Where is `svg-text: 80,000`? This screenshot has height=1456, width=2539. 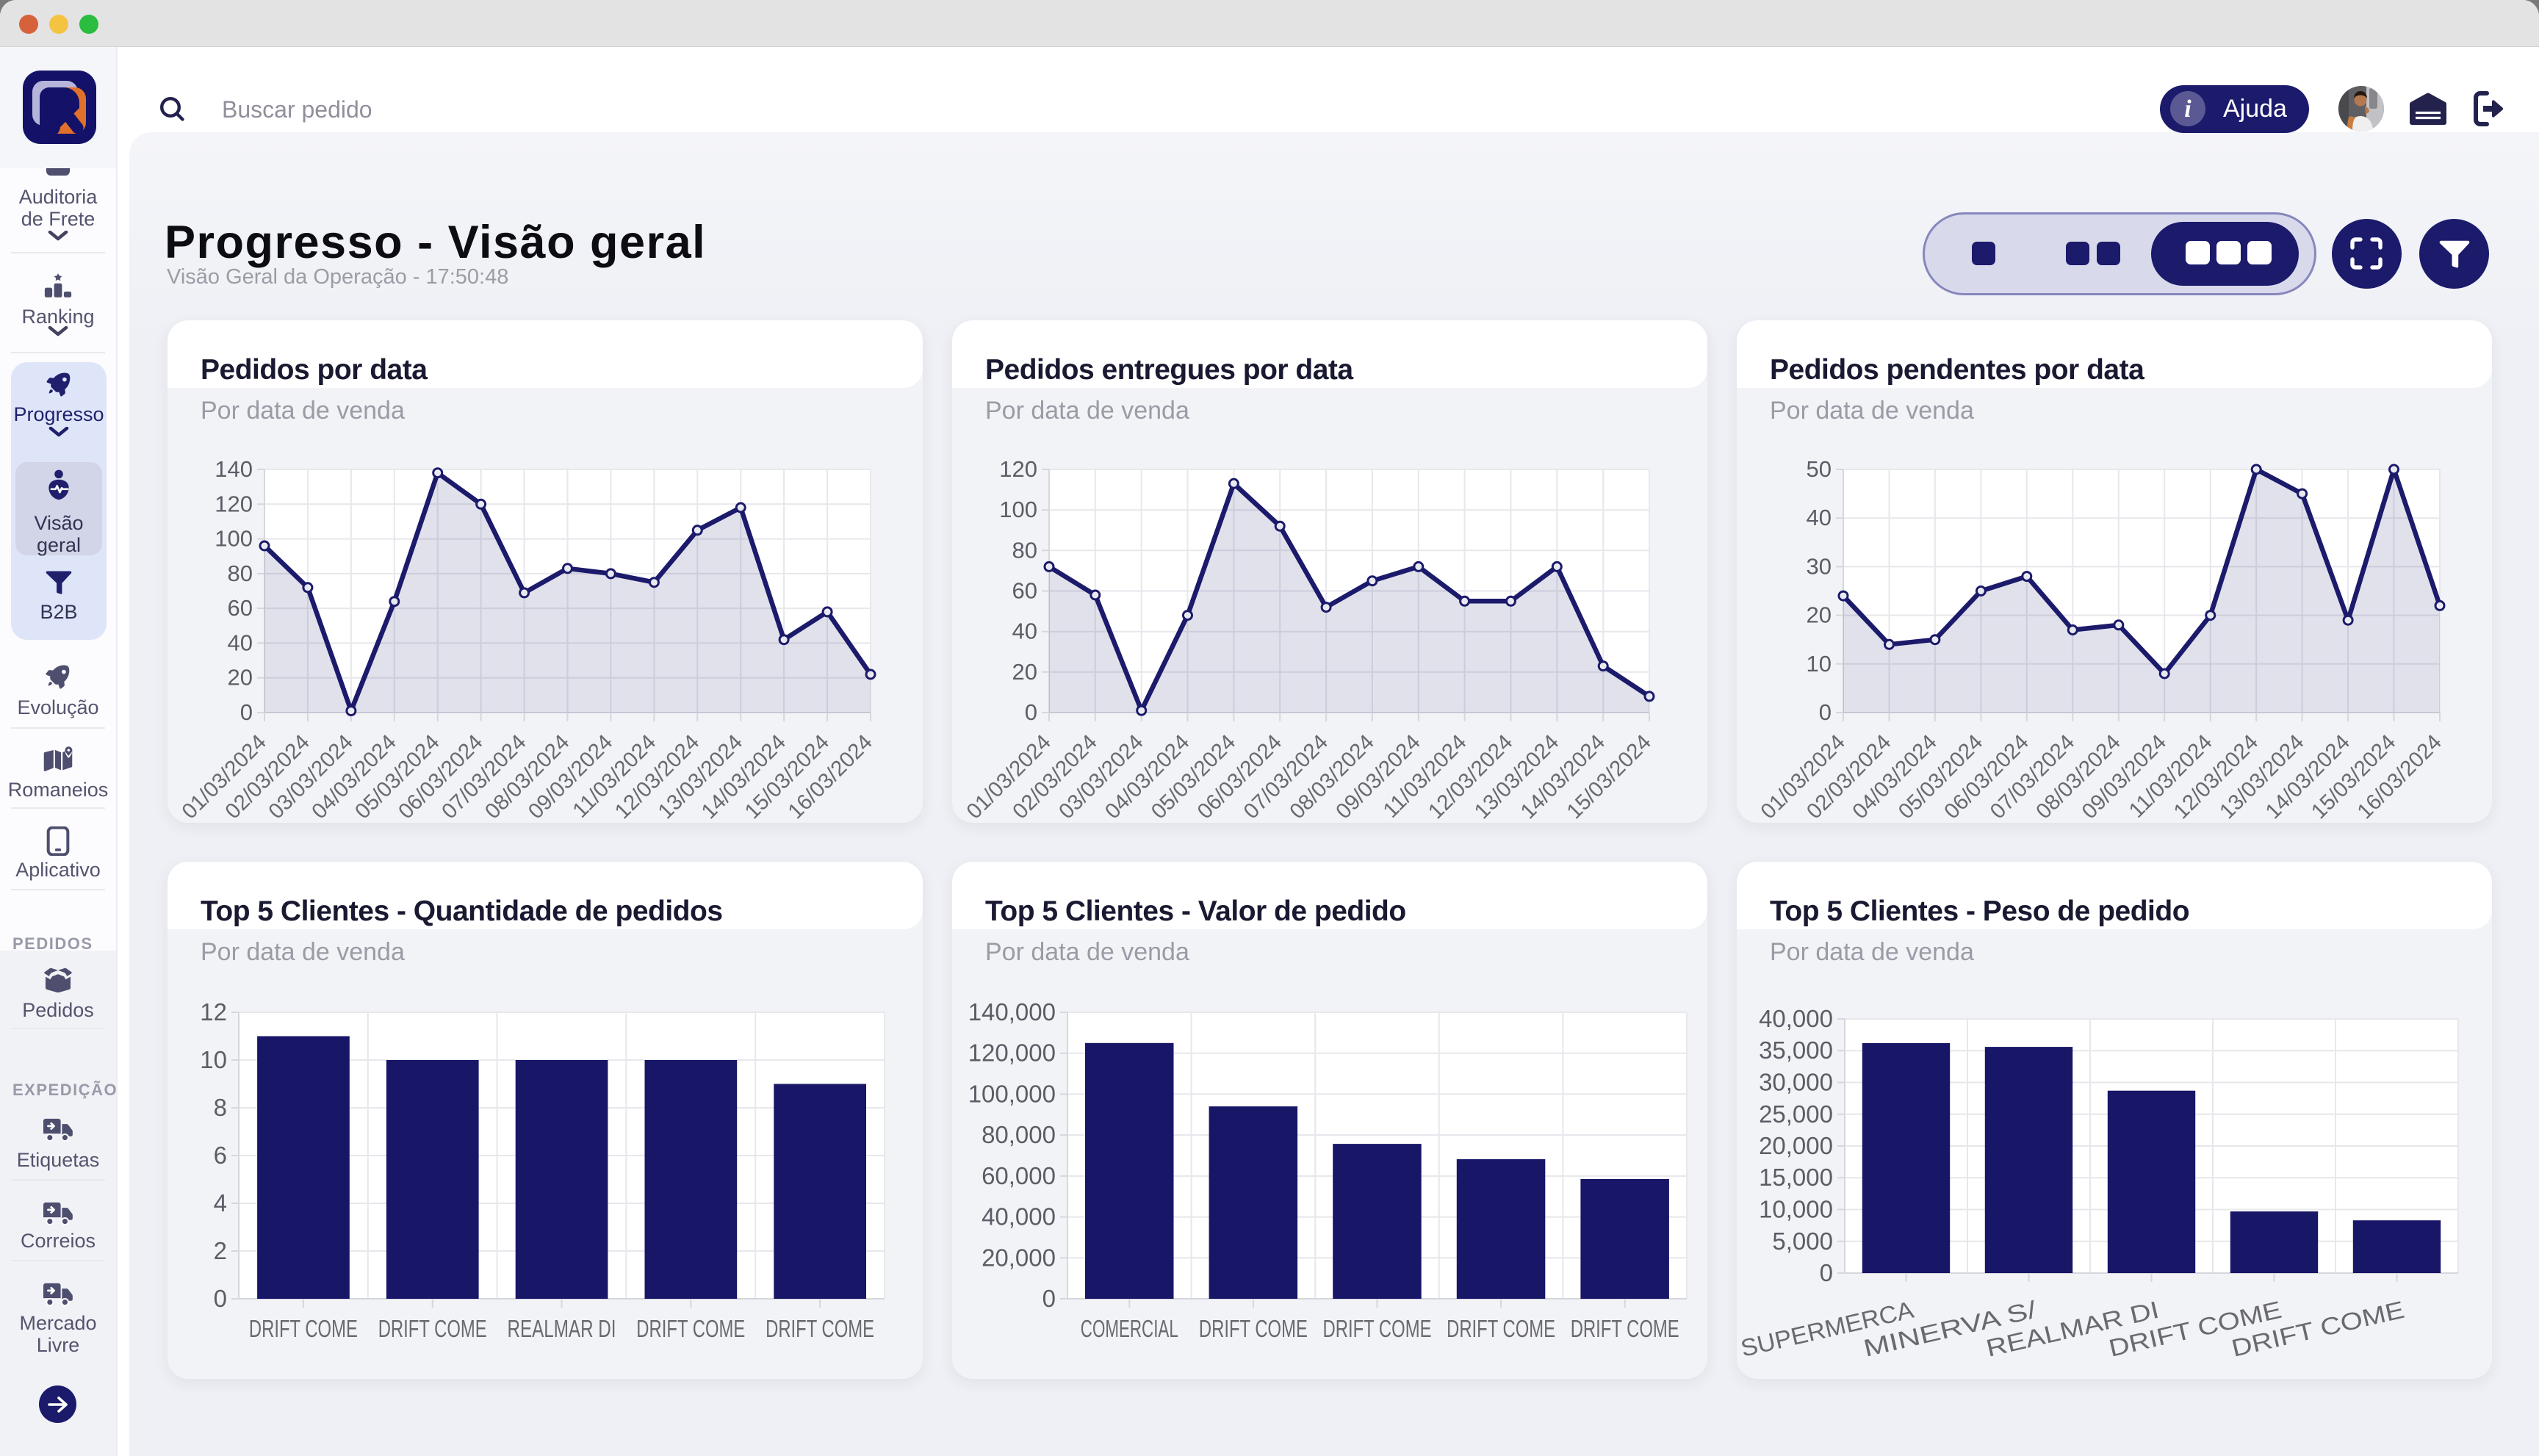
svg-text: 80,000 is located at coordinates (1019, 1134).